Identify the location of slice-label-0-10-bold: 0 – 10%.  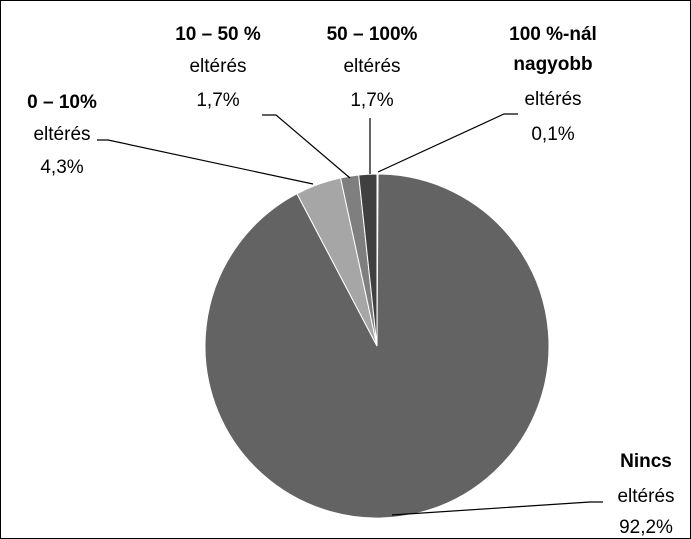
(62, 102).